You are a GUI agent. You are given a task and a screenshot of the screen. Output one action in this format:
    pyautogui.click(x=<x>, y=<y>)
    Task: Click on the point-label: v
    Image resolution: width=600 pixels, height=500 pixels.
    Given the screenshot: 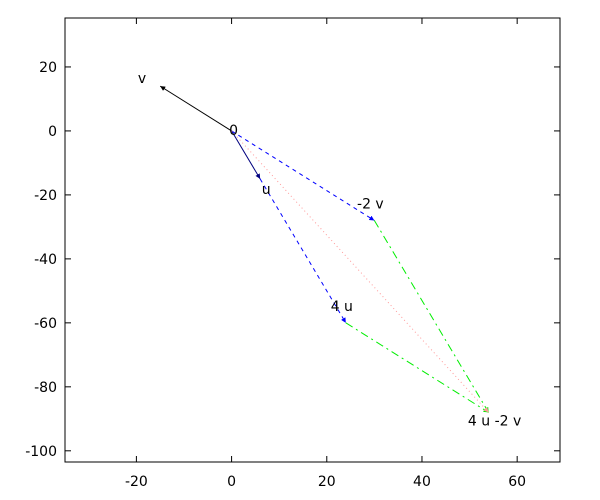 What is the action you would take?
    pyautogui.click(x=142, y=79)
    